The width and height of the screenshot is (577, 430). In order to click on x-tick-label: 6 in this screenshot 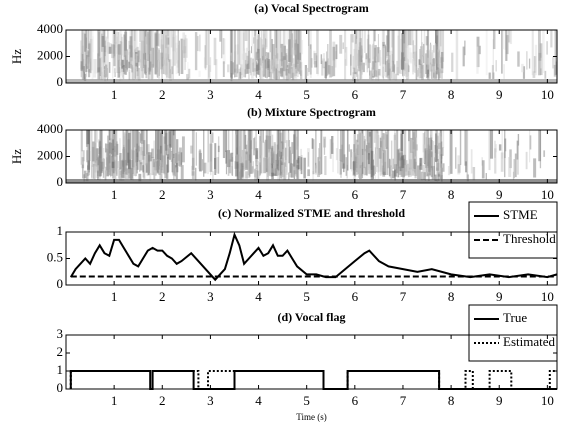, I will do `click(355, 296)`.